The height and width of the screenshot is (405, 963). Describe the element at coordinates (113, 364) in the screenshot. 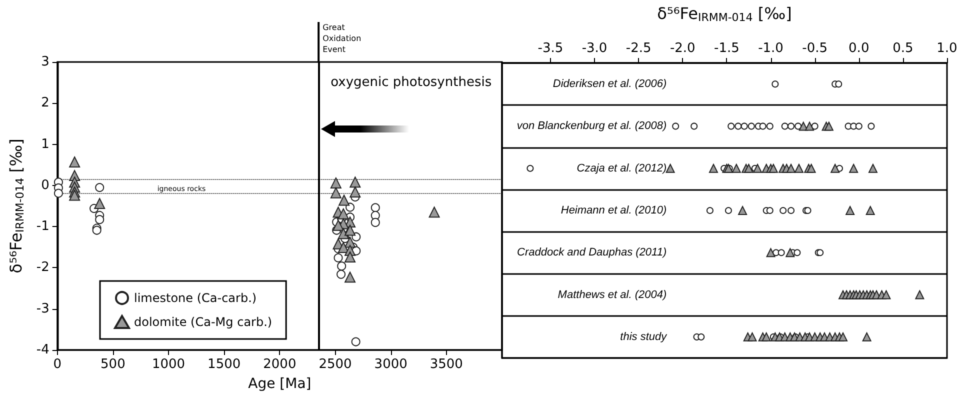

I see `x-tick-label: 500` at that location.